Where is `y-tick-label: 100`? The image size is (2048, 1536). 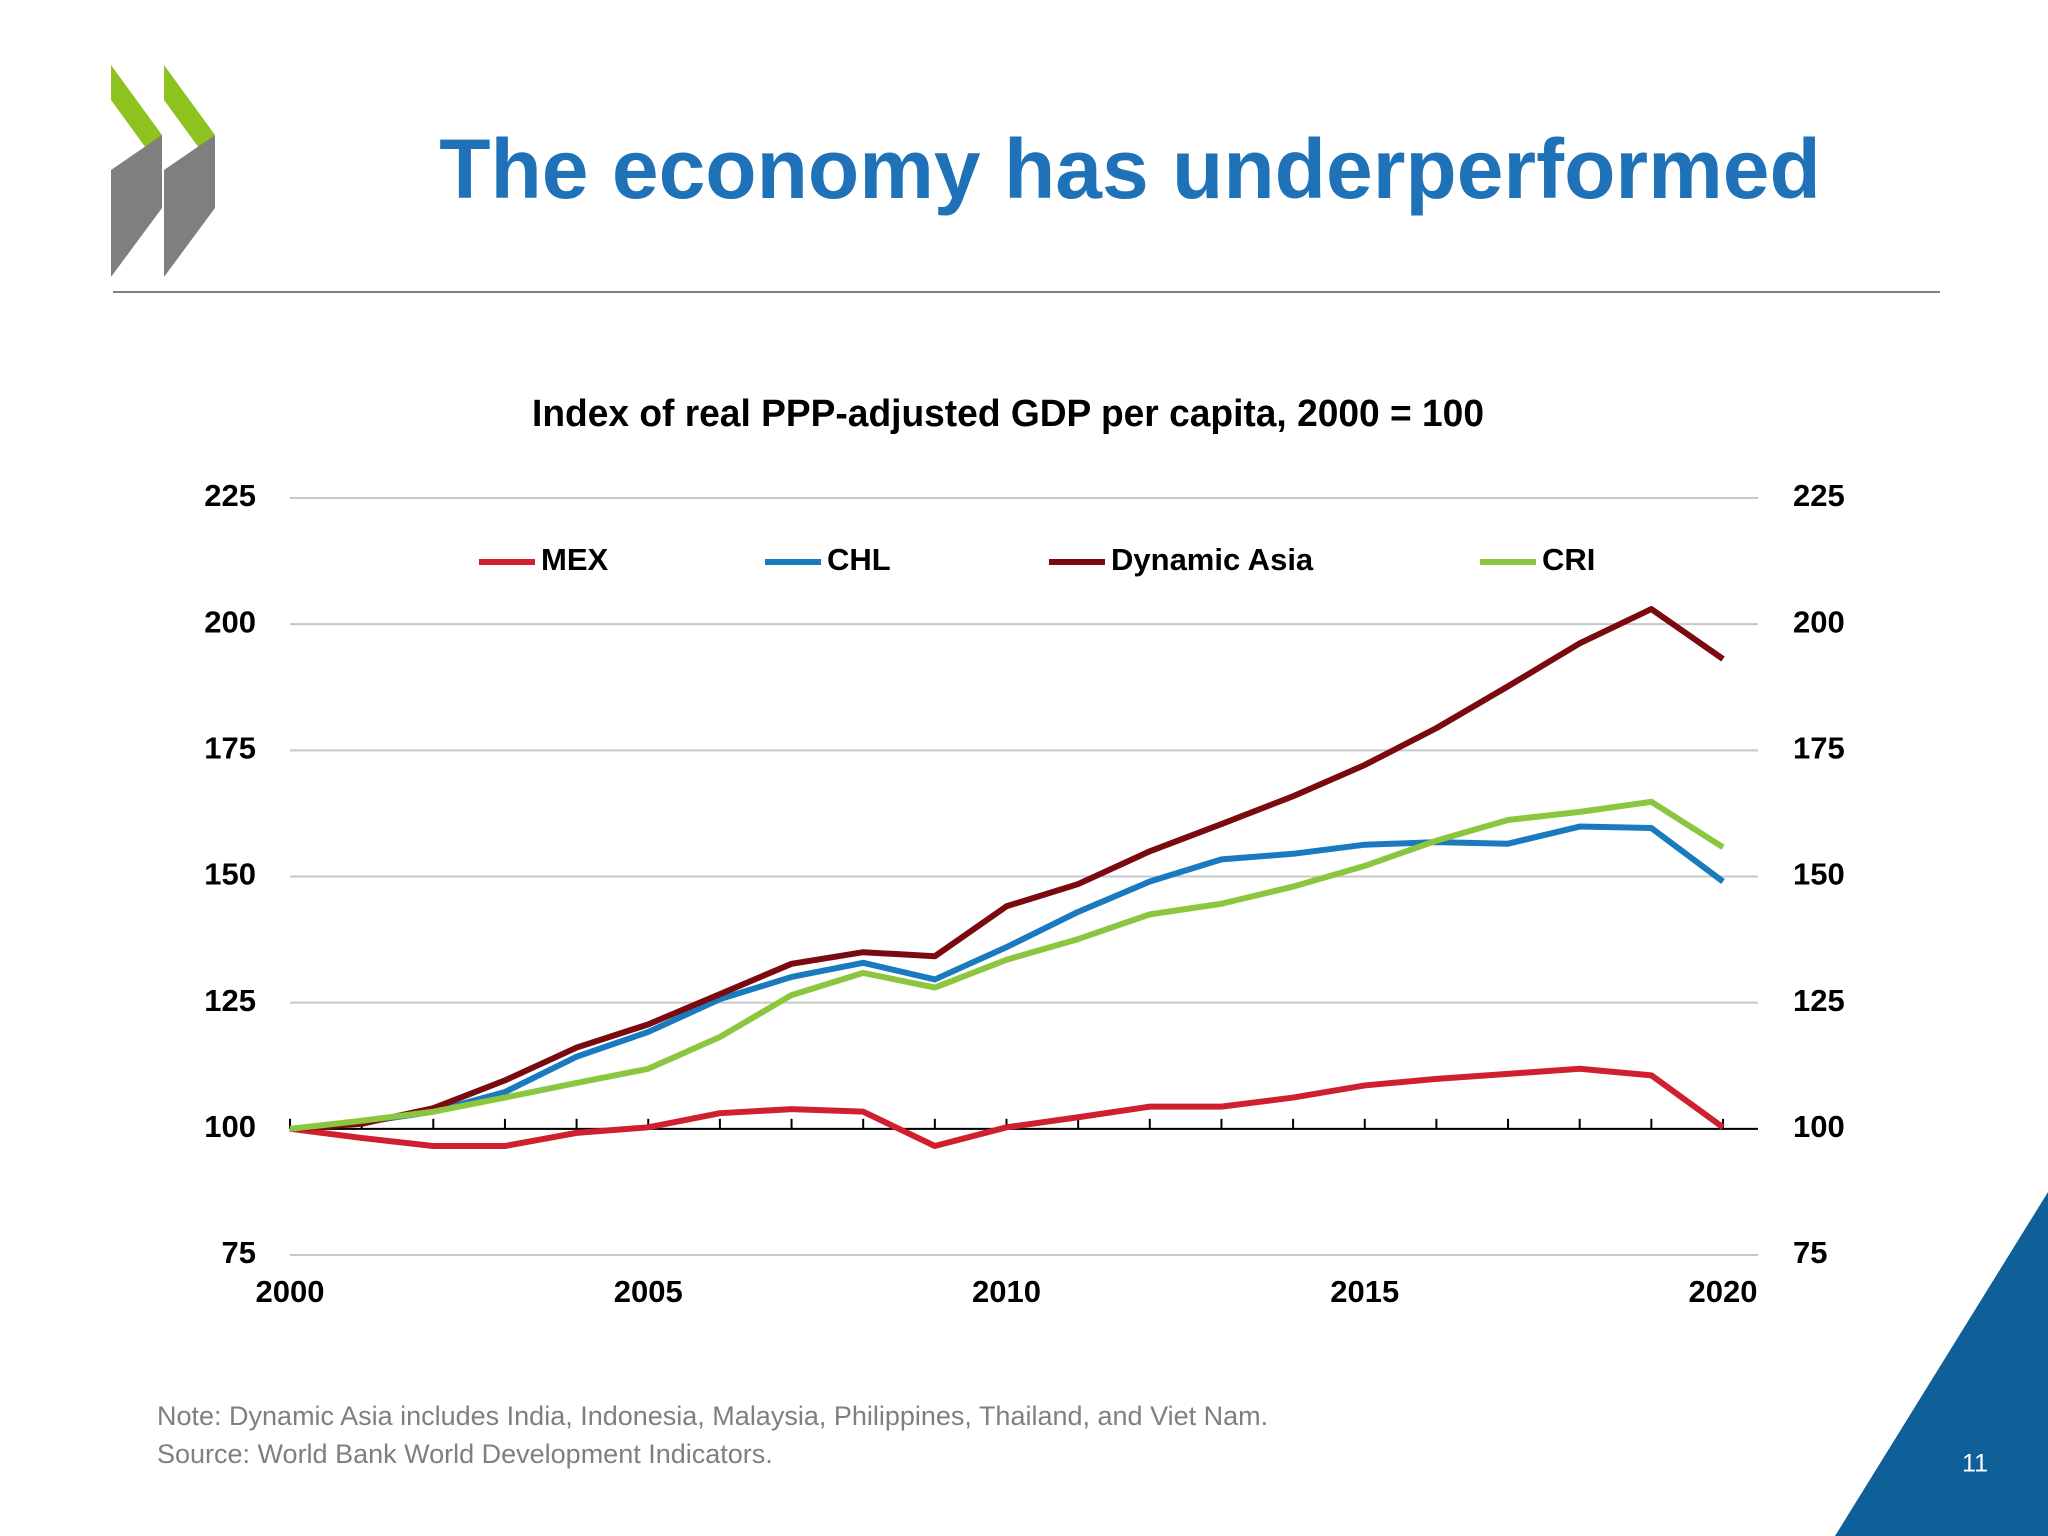 y-tick-label: 100 is located at coordinates (230, 1126).